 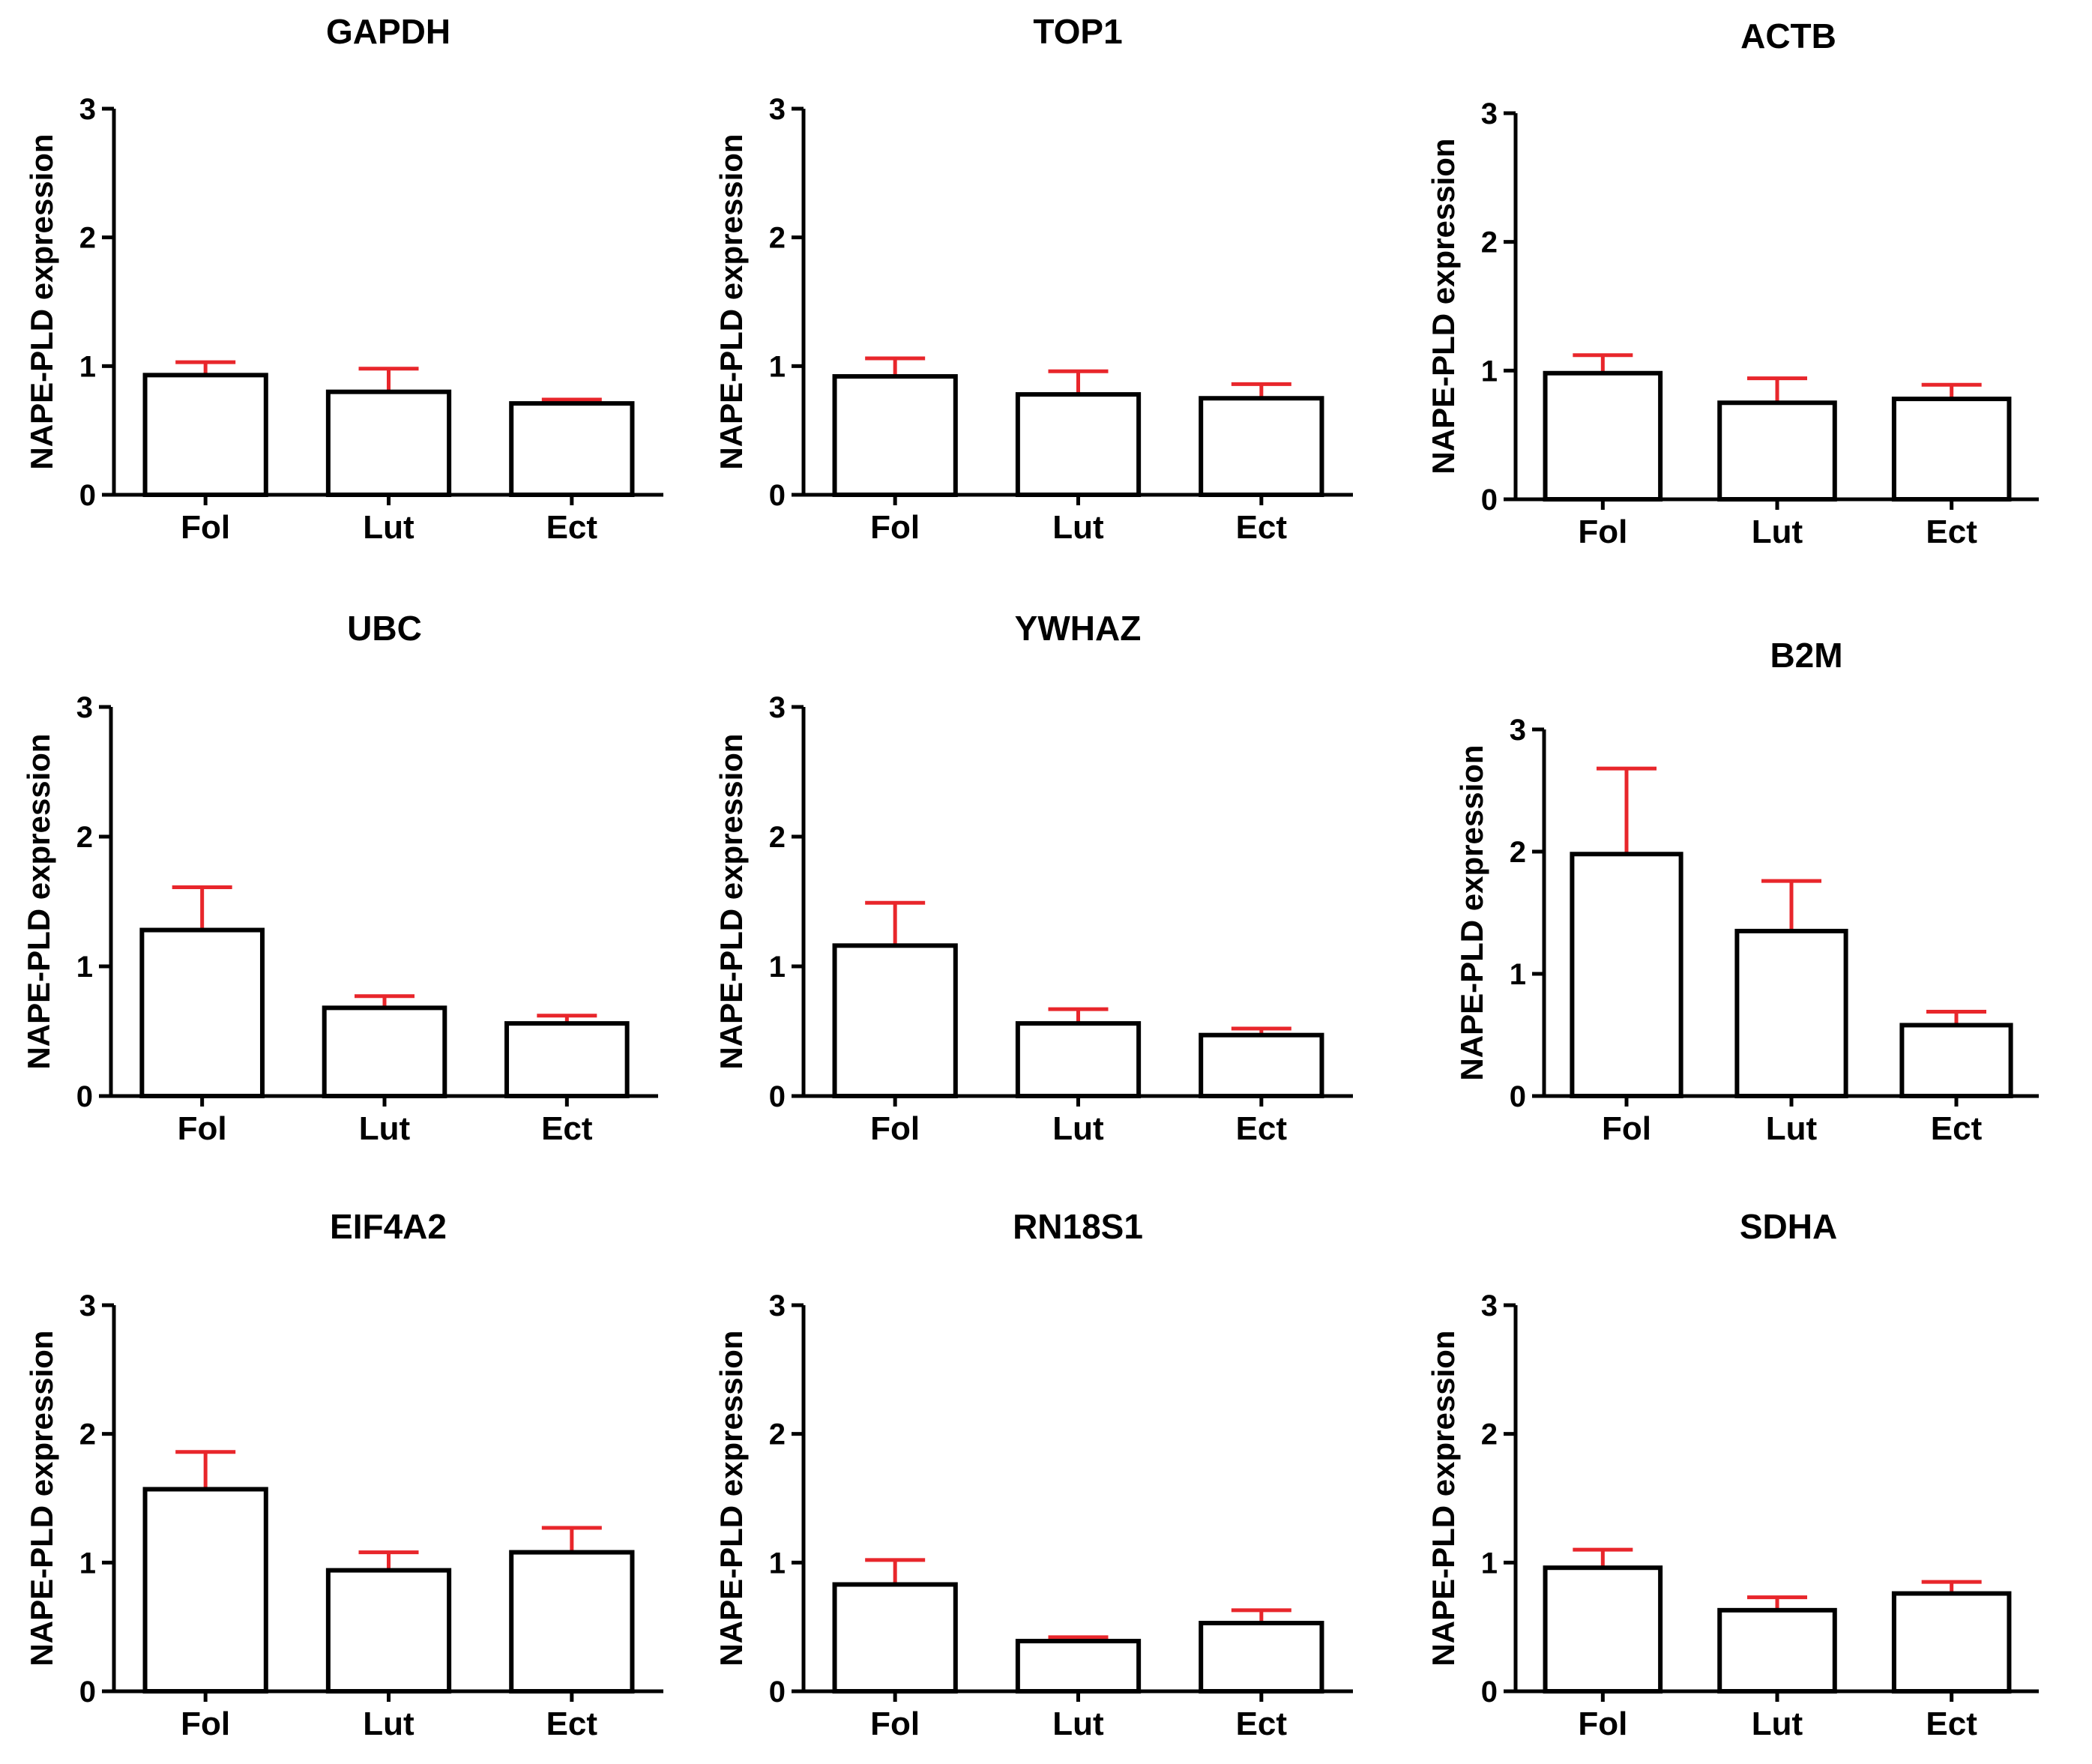 What do you see at coordinates (343, 279) in the screenshot?
I see `chart-panel: GAPDH NAPE-PLD expression 0 1 2 3 Fol Lut Ect` at bounding box center [343, 279].